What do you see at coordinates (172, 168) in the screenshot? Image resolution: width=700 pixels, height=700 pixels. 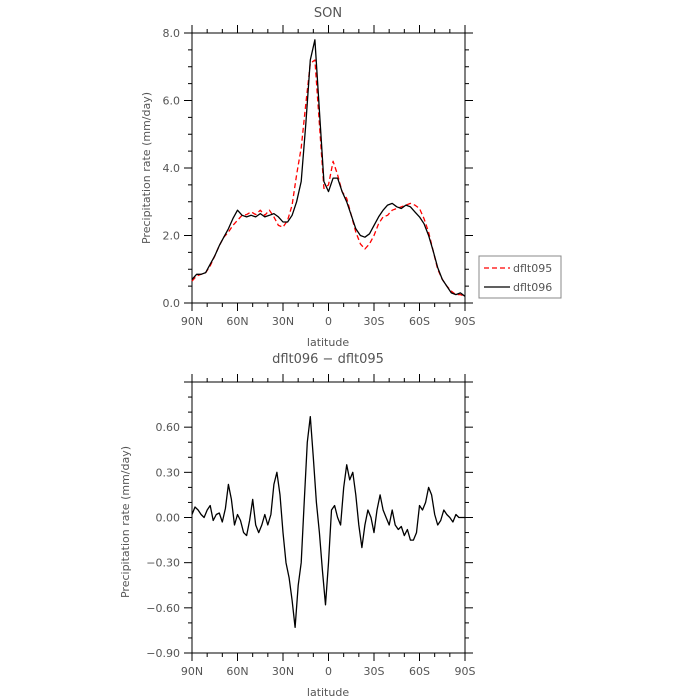 I see `top-y-tick-label: 4.0` at bounding box center [172, 168].